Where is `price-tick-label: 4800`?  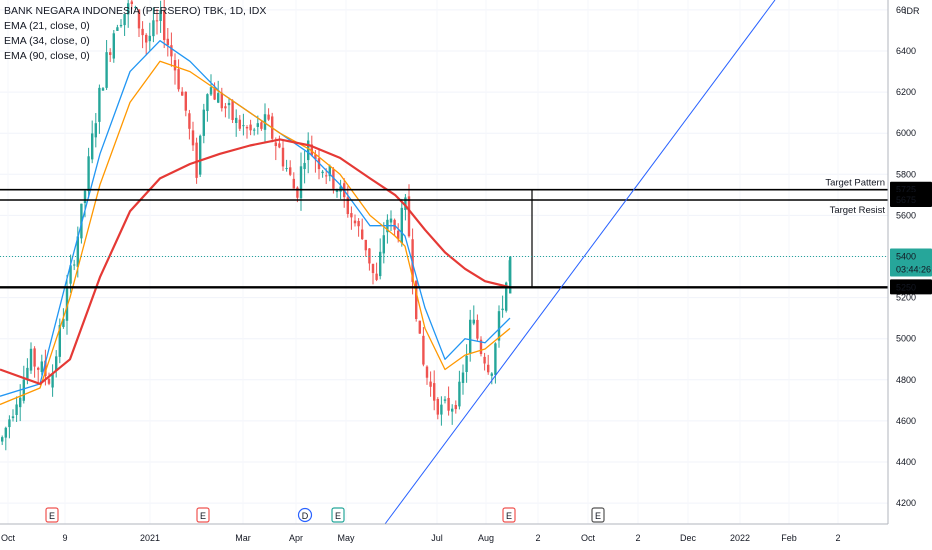 price-tick-label: 4800 is located at coordinates (906, 380).